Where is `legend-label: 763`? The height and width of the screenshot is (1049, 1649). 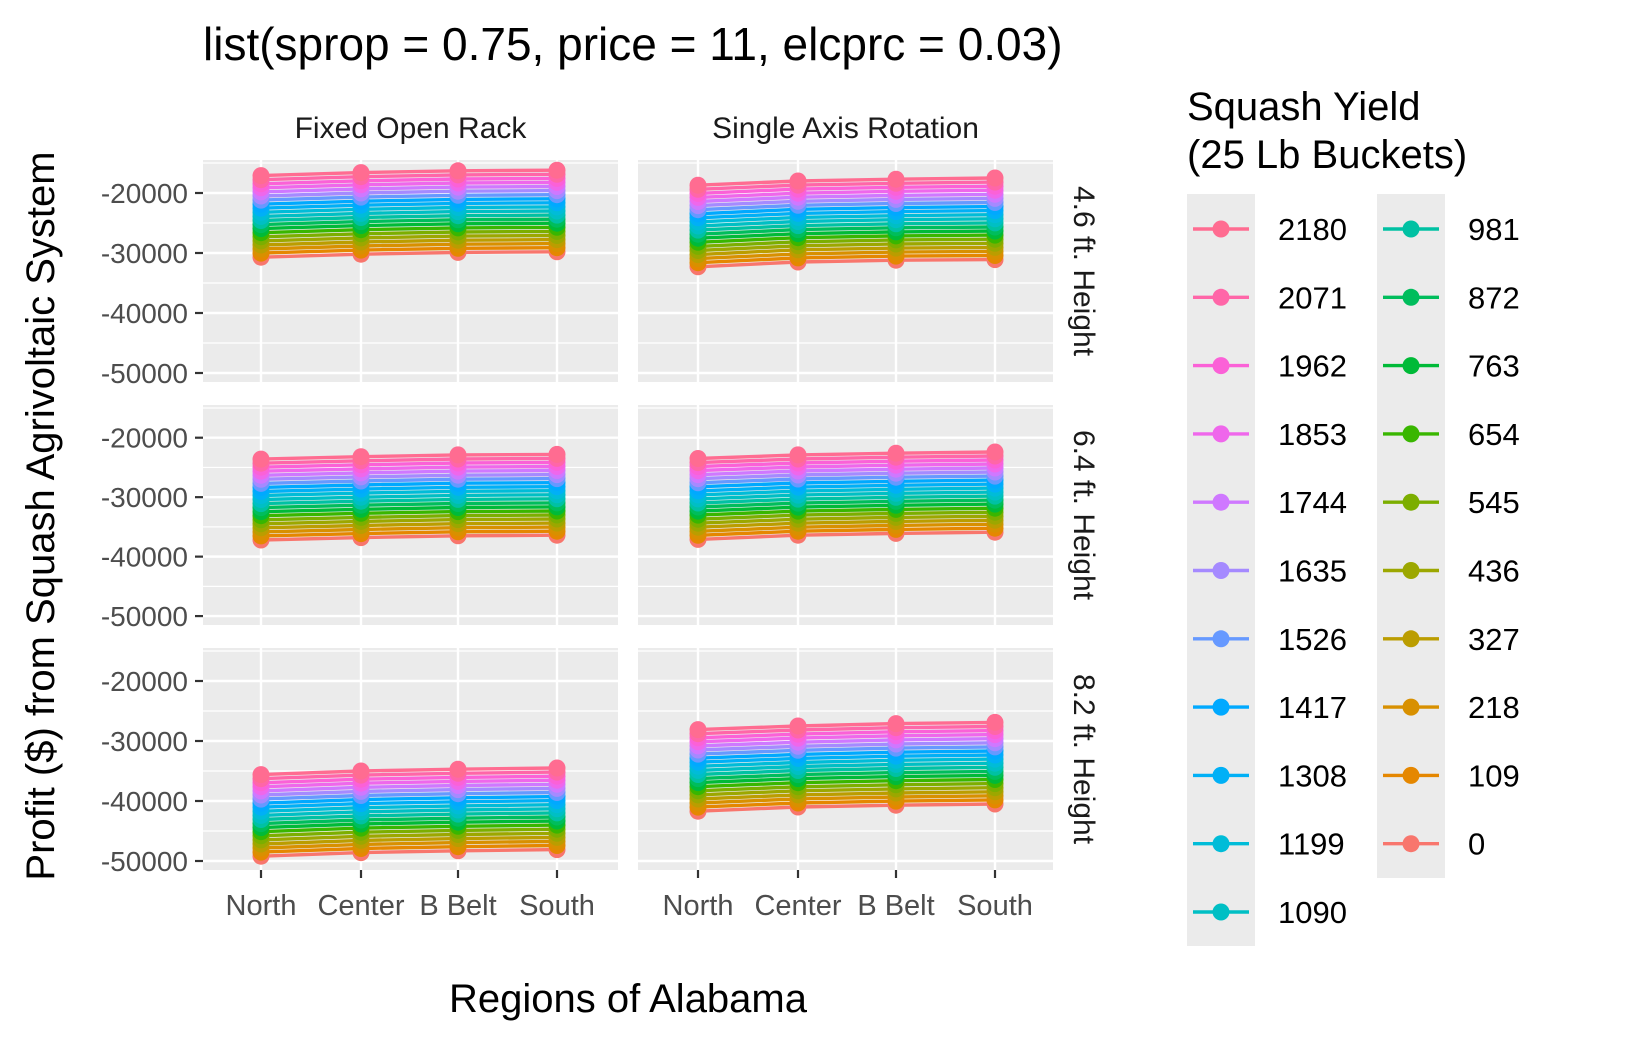
legend-label: 763 is located at coordinates (1494, 366).